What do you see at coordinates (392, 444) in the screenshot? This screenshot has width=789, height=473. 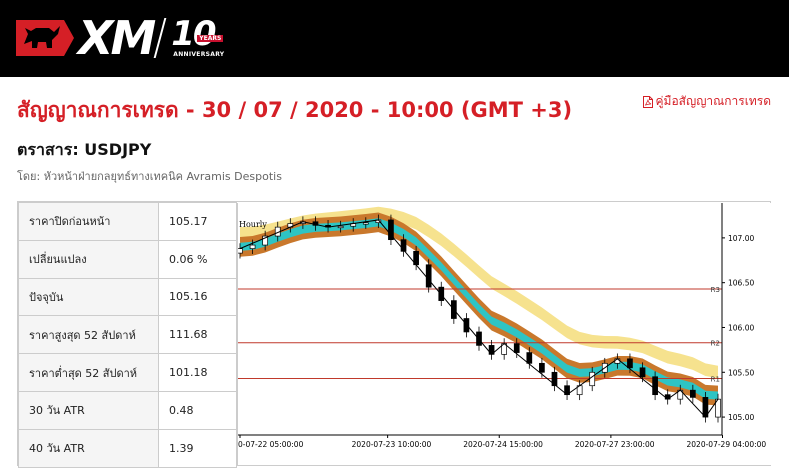 I see `x-tick-label: 2020-07-23 10:00:00` at bounding box center [392, 444].